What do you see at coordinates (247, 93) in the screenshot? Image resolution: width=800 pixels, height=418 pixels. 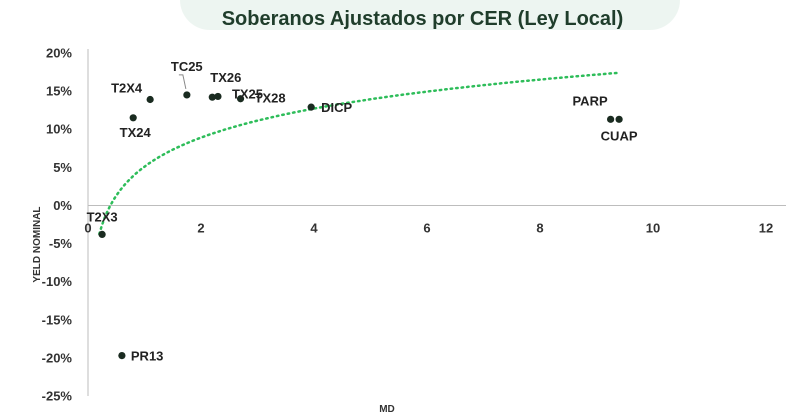 I see `point-label: TX25` at bounding box center [247, 93].